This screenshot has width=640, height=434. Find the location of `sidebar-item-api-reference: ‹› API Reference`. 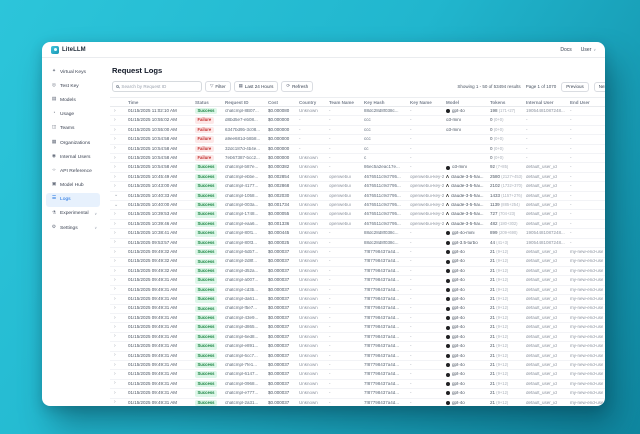

sidebar-item-api-reference: ‹› API Reference is located at coordinates (73, 171).